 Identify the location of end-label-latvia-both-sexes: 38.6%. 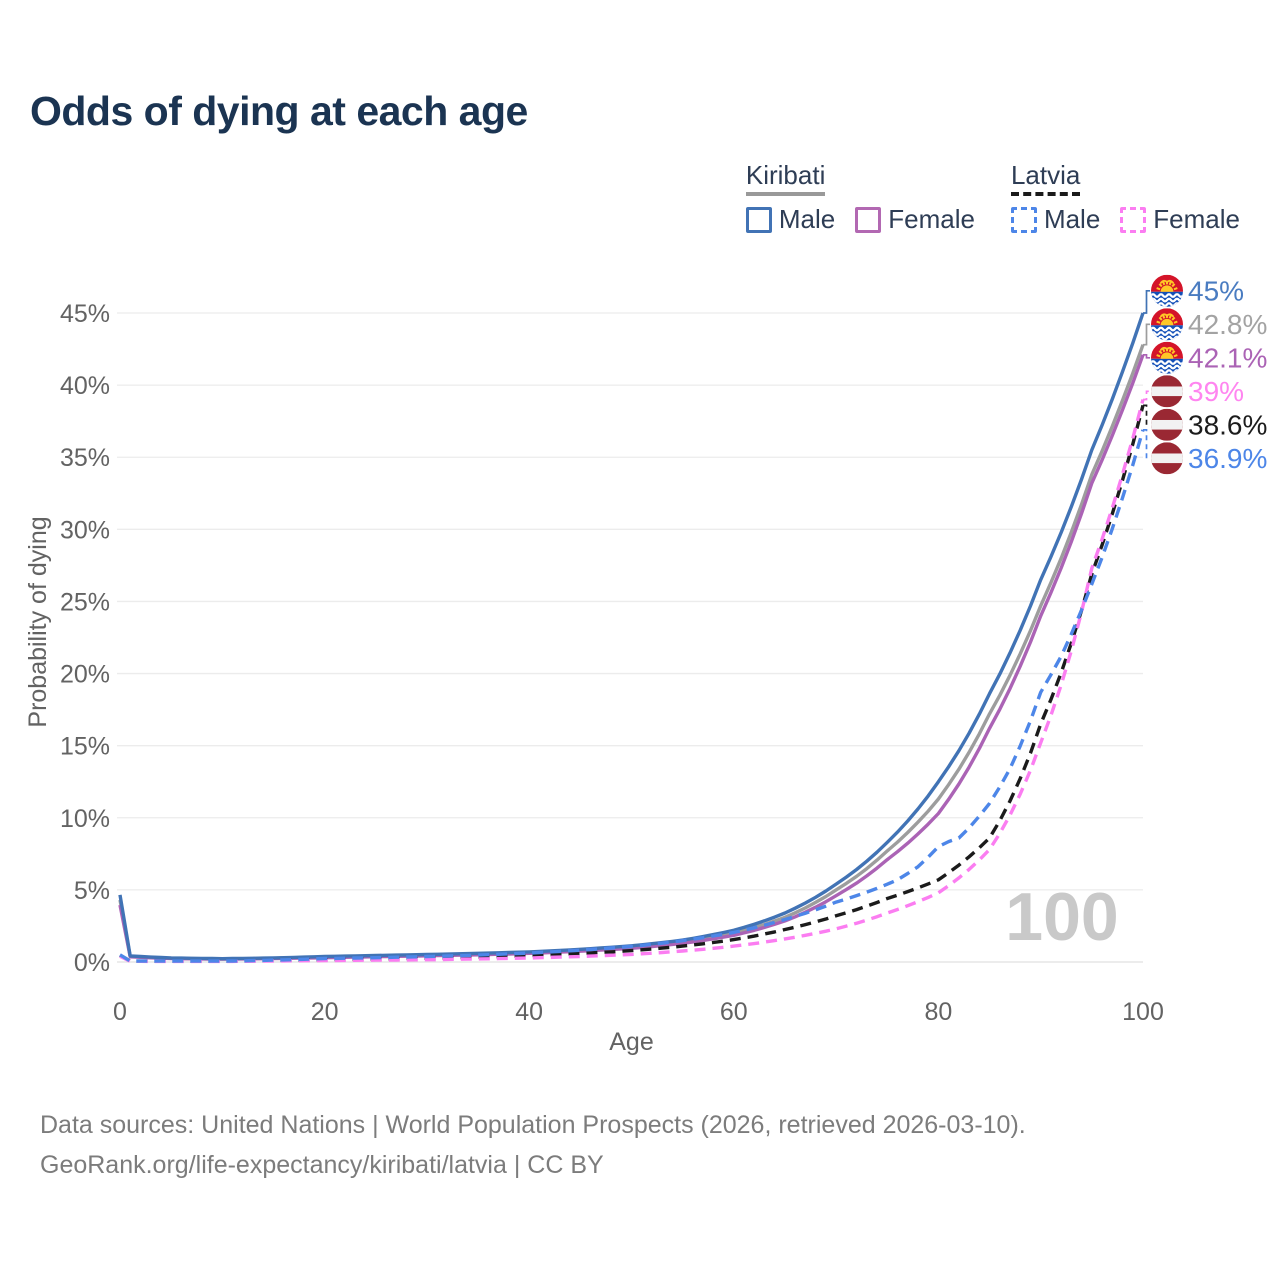
(1227, 424).